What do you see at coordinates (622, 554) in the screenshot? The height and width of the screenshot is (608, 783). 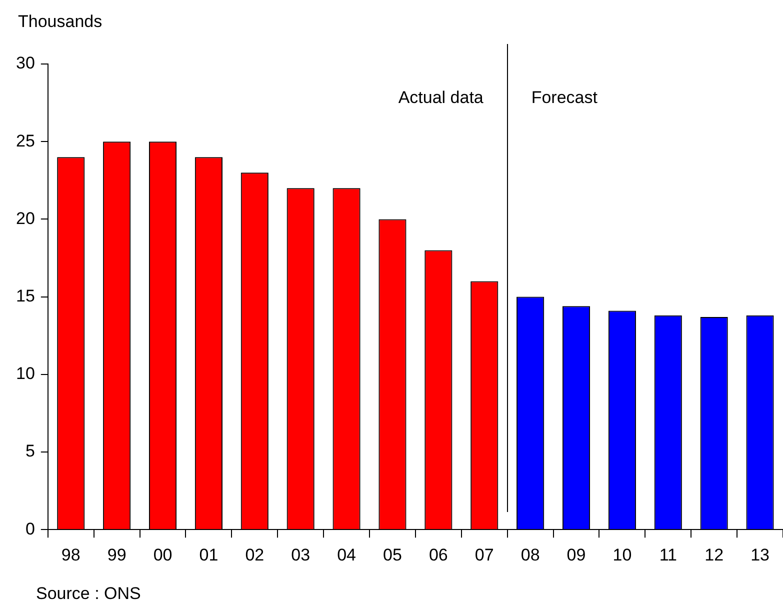 I see `x-tick-label: 10` at bounding box center [622, 554].